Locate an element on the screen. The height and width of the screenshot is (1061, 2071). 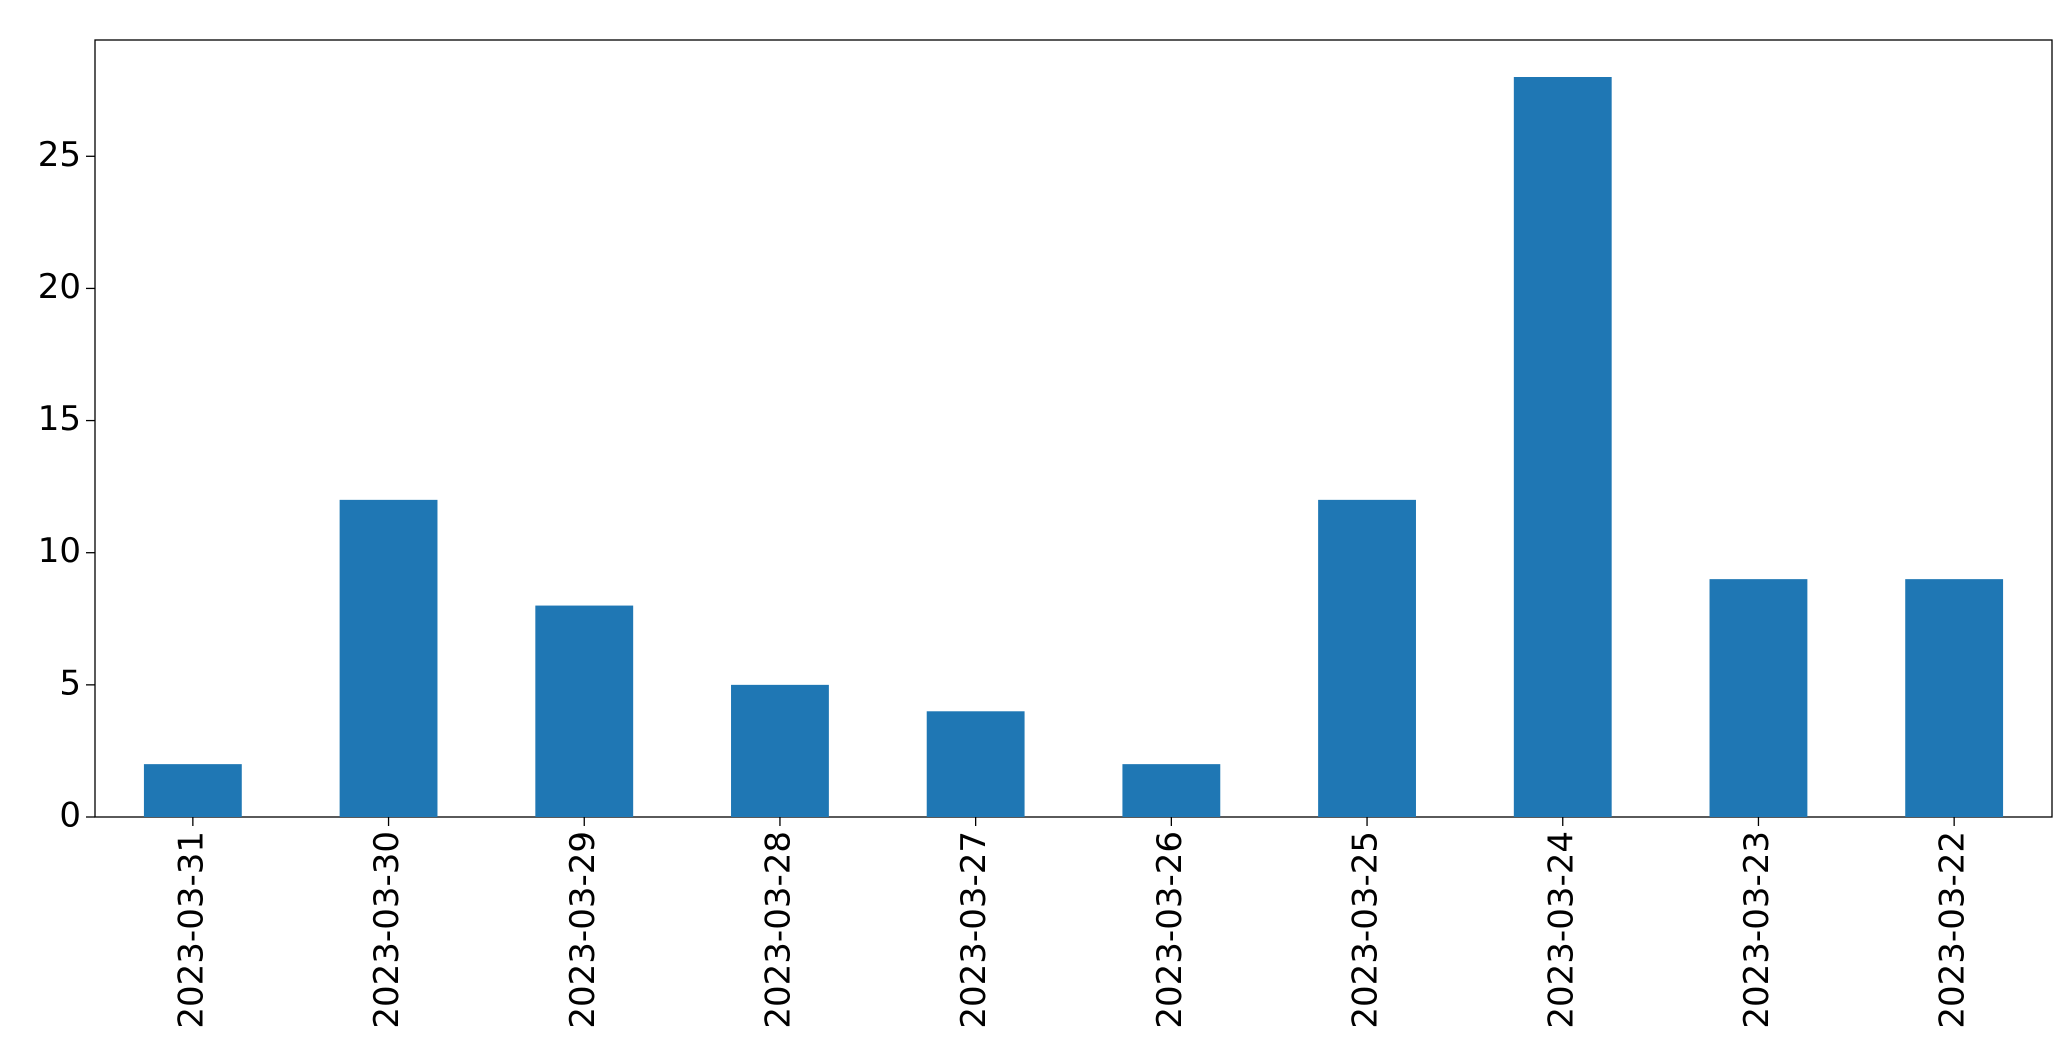
x-tick-label: 2023-03-31 is located at coordinates (191, 930).